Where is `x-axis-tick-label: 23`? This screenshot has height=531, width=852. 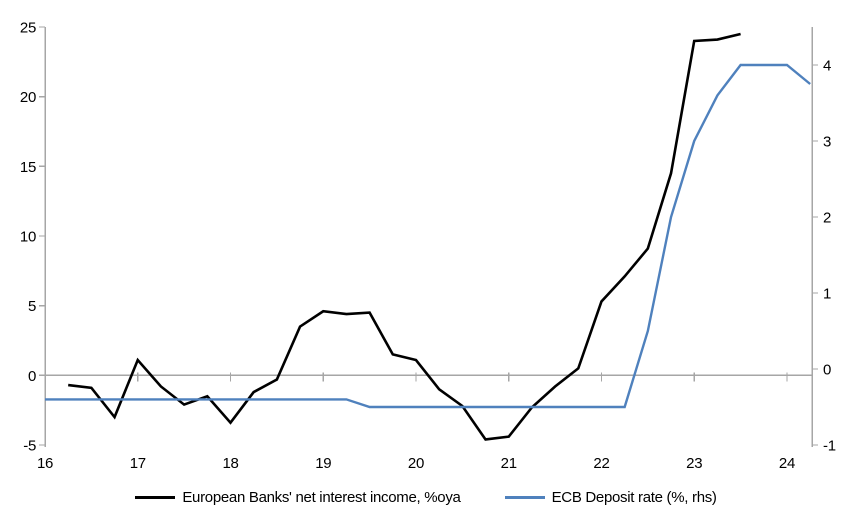
x-axis-tick-label: 23 is located at coordinates (694, 463).